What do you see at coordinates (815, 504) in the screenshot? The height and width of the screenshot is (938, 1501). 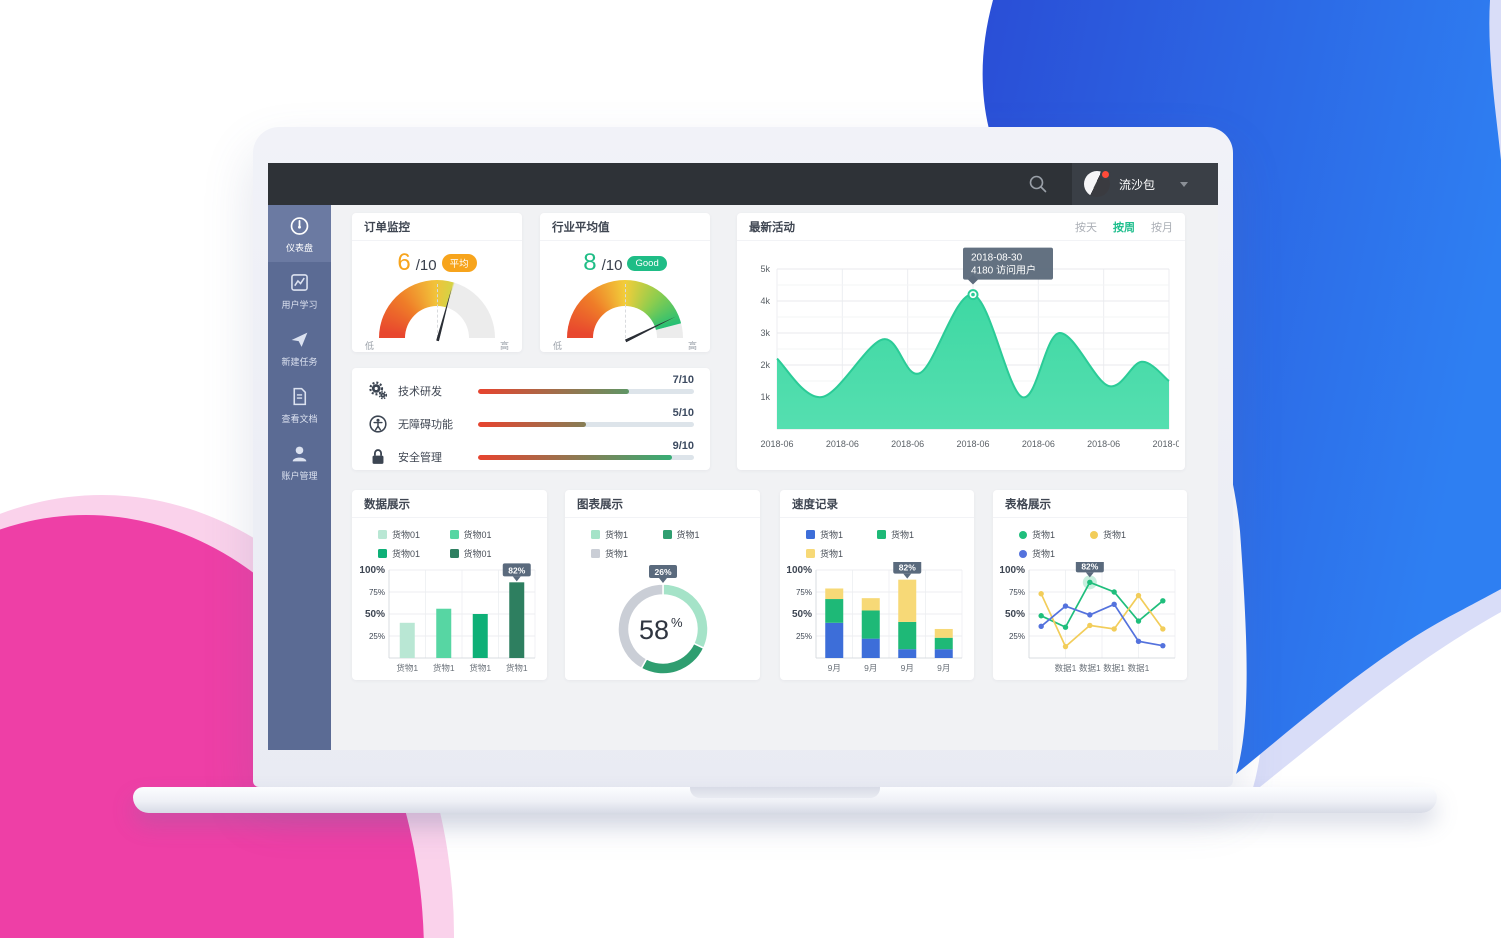 I see `card-title: 速度记录` at bounding box center [815, 504].